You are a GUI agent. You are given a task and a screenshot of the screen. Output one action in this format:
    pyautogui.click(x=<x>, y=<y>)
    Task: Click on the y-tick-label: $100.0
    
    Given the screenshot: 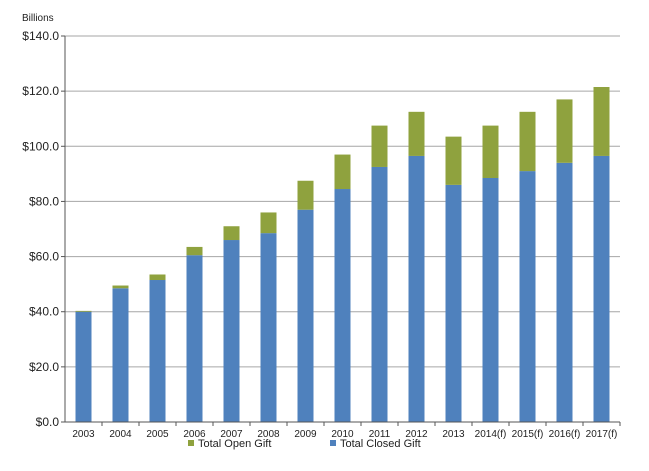 What is the action you would take?
    pyautogui.click(x=40, y=146)
    